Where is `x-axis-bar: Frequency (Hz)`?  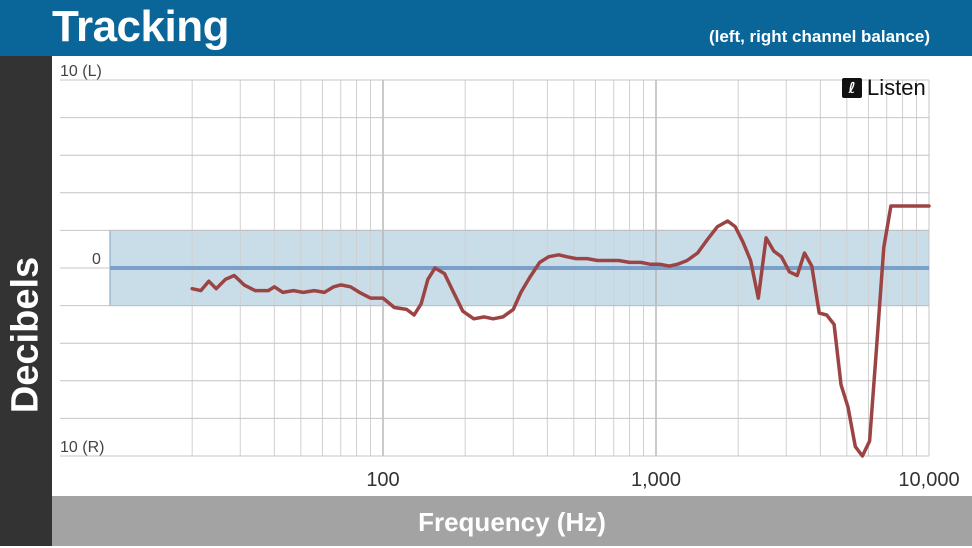
x-axis-bar: Frequency (Hz) is located at coordinates (512, 521).